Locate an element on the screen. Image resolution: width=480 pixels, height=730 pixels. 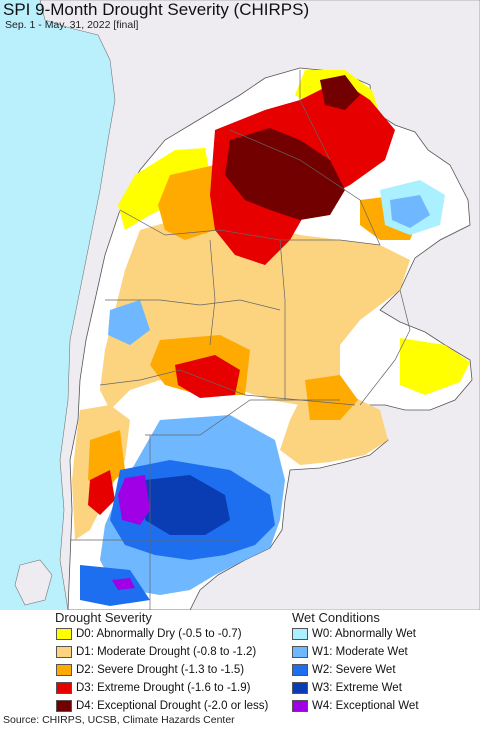
legend-swatch-w2 is located at coordinates (300, 670).